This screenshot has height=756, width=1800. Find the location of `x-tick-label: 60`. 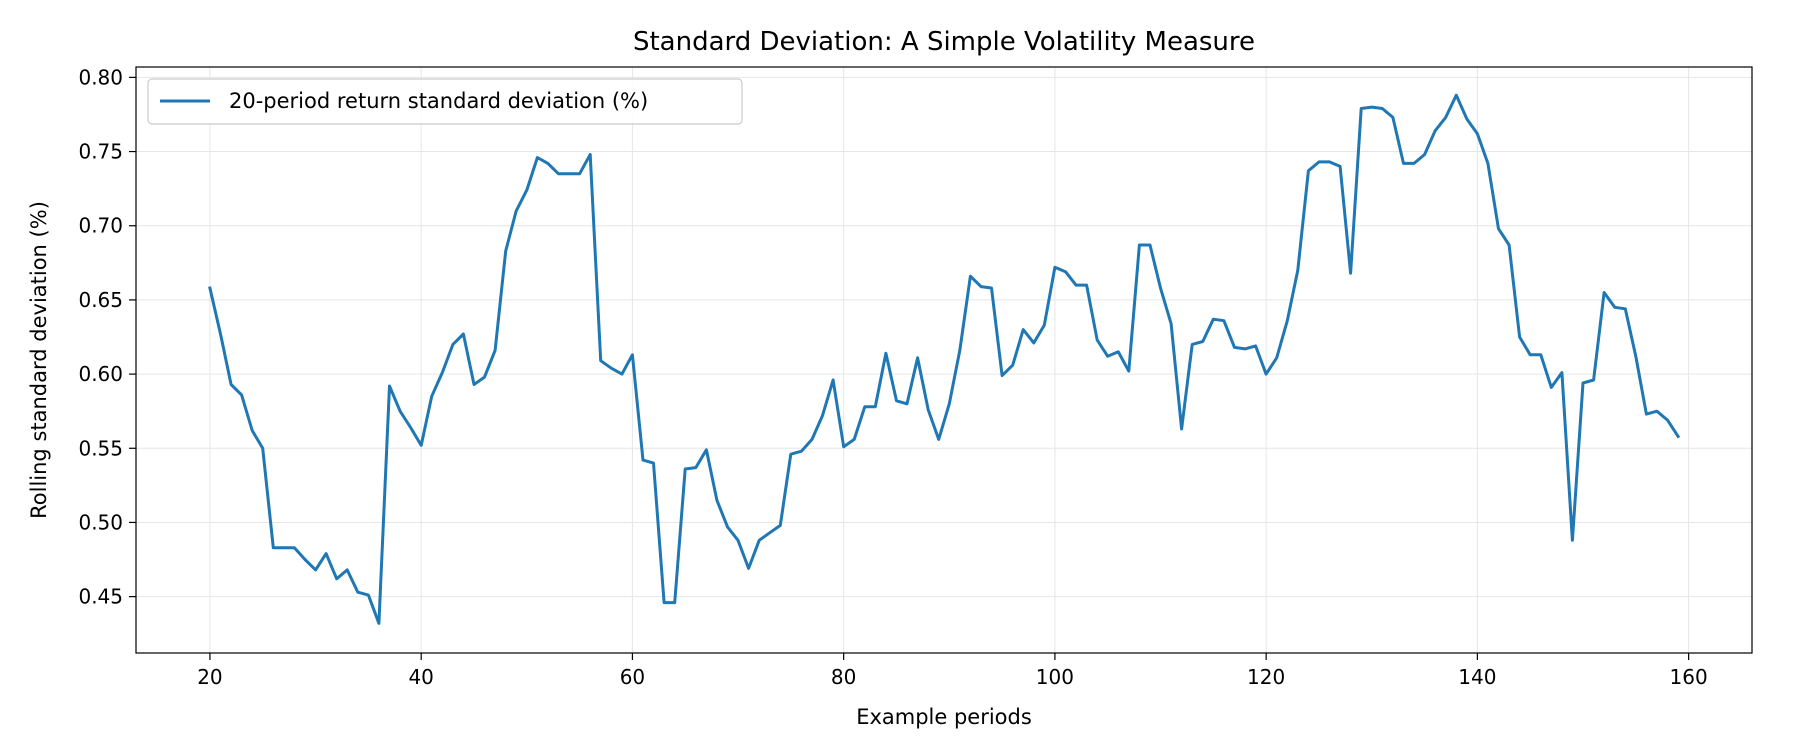

x-tick-label: 60 is located at coordinates (632, 677).